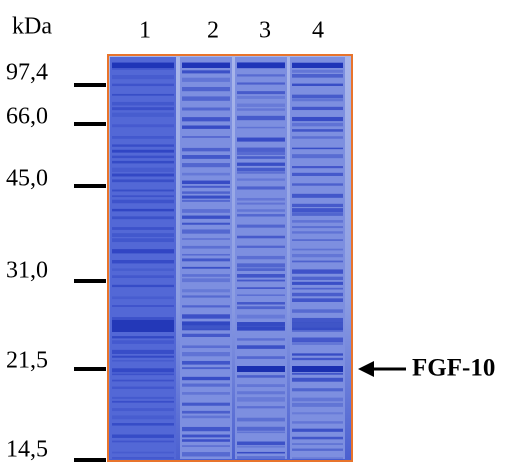  What do you see at coordinates (27, 450) in the screenshot?
I see `marker-label: 14,5` at bounding box center [27, 450].